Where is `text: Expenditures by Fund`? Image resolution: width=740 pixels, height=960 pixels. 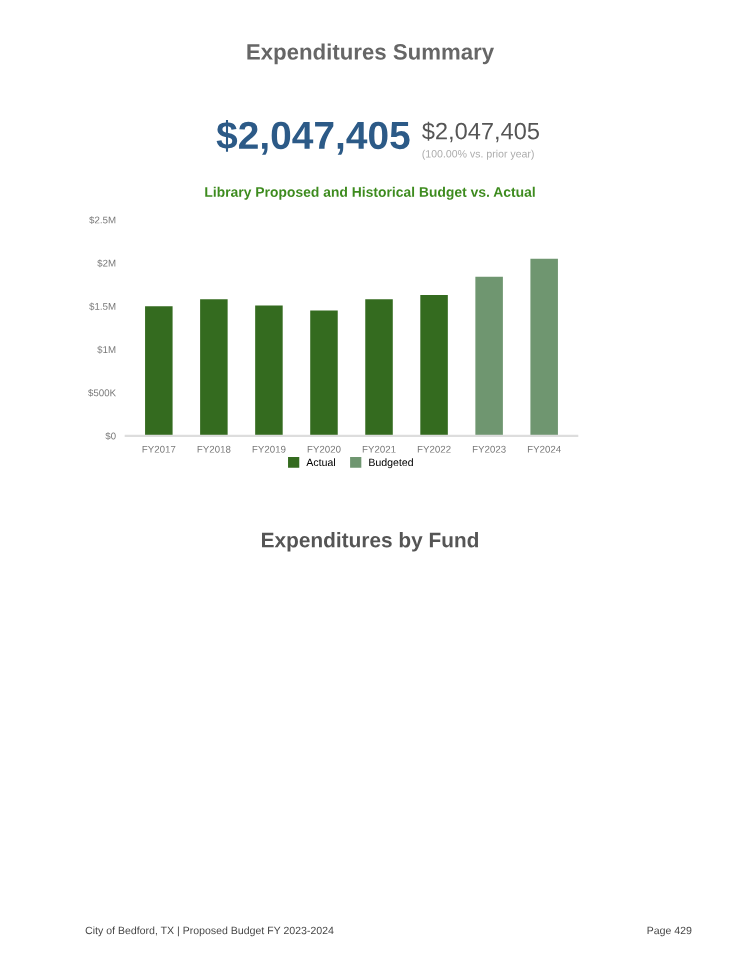
text: Expenditures by Fund is located at coordinates (370, 542).